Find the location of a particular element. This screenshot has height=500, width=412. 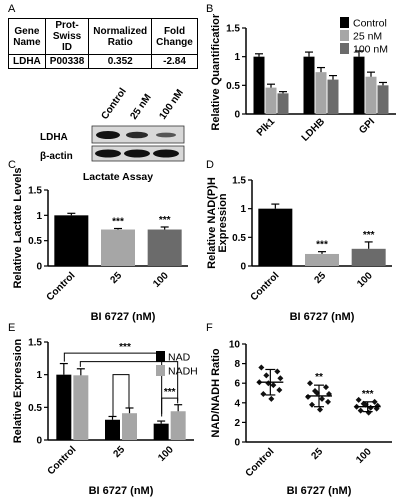

y-tick-label: 10 is located at coordinates (235, 345).